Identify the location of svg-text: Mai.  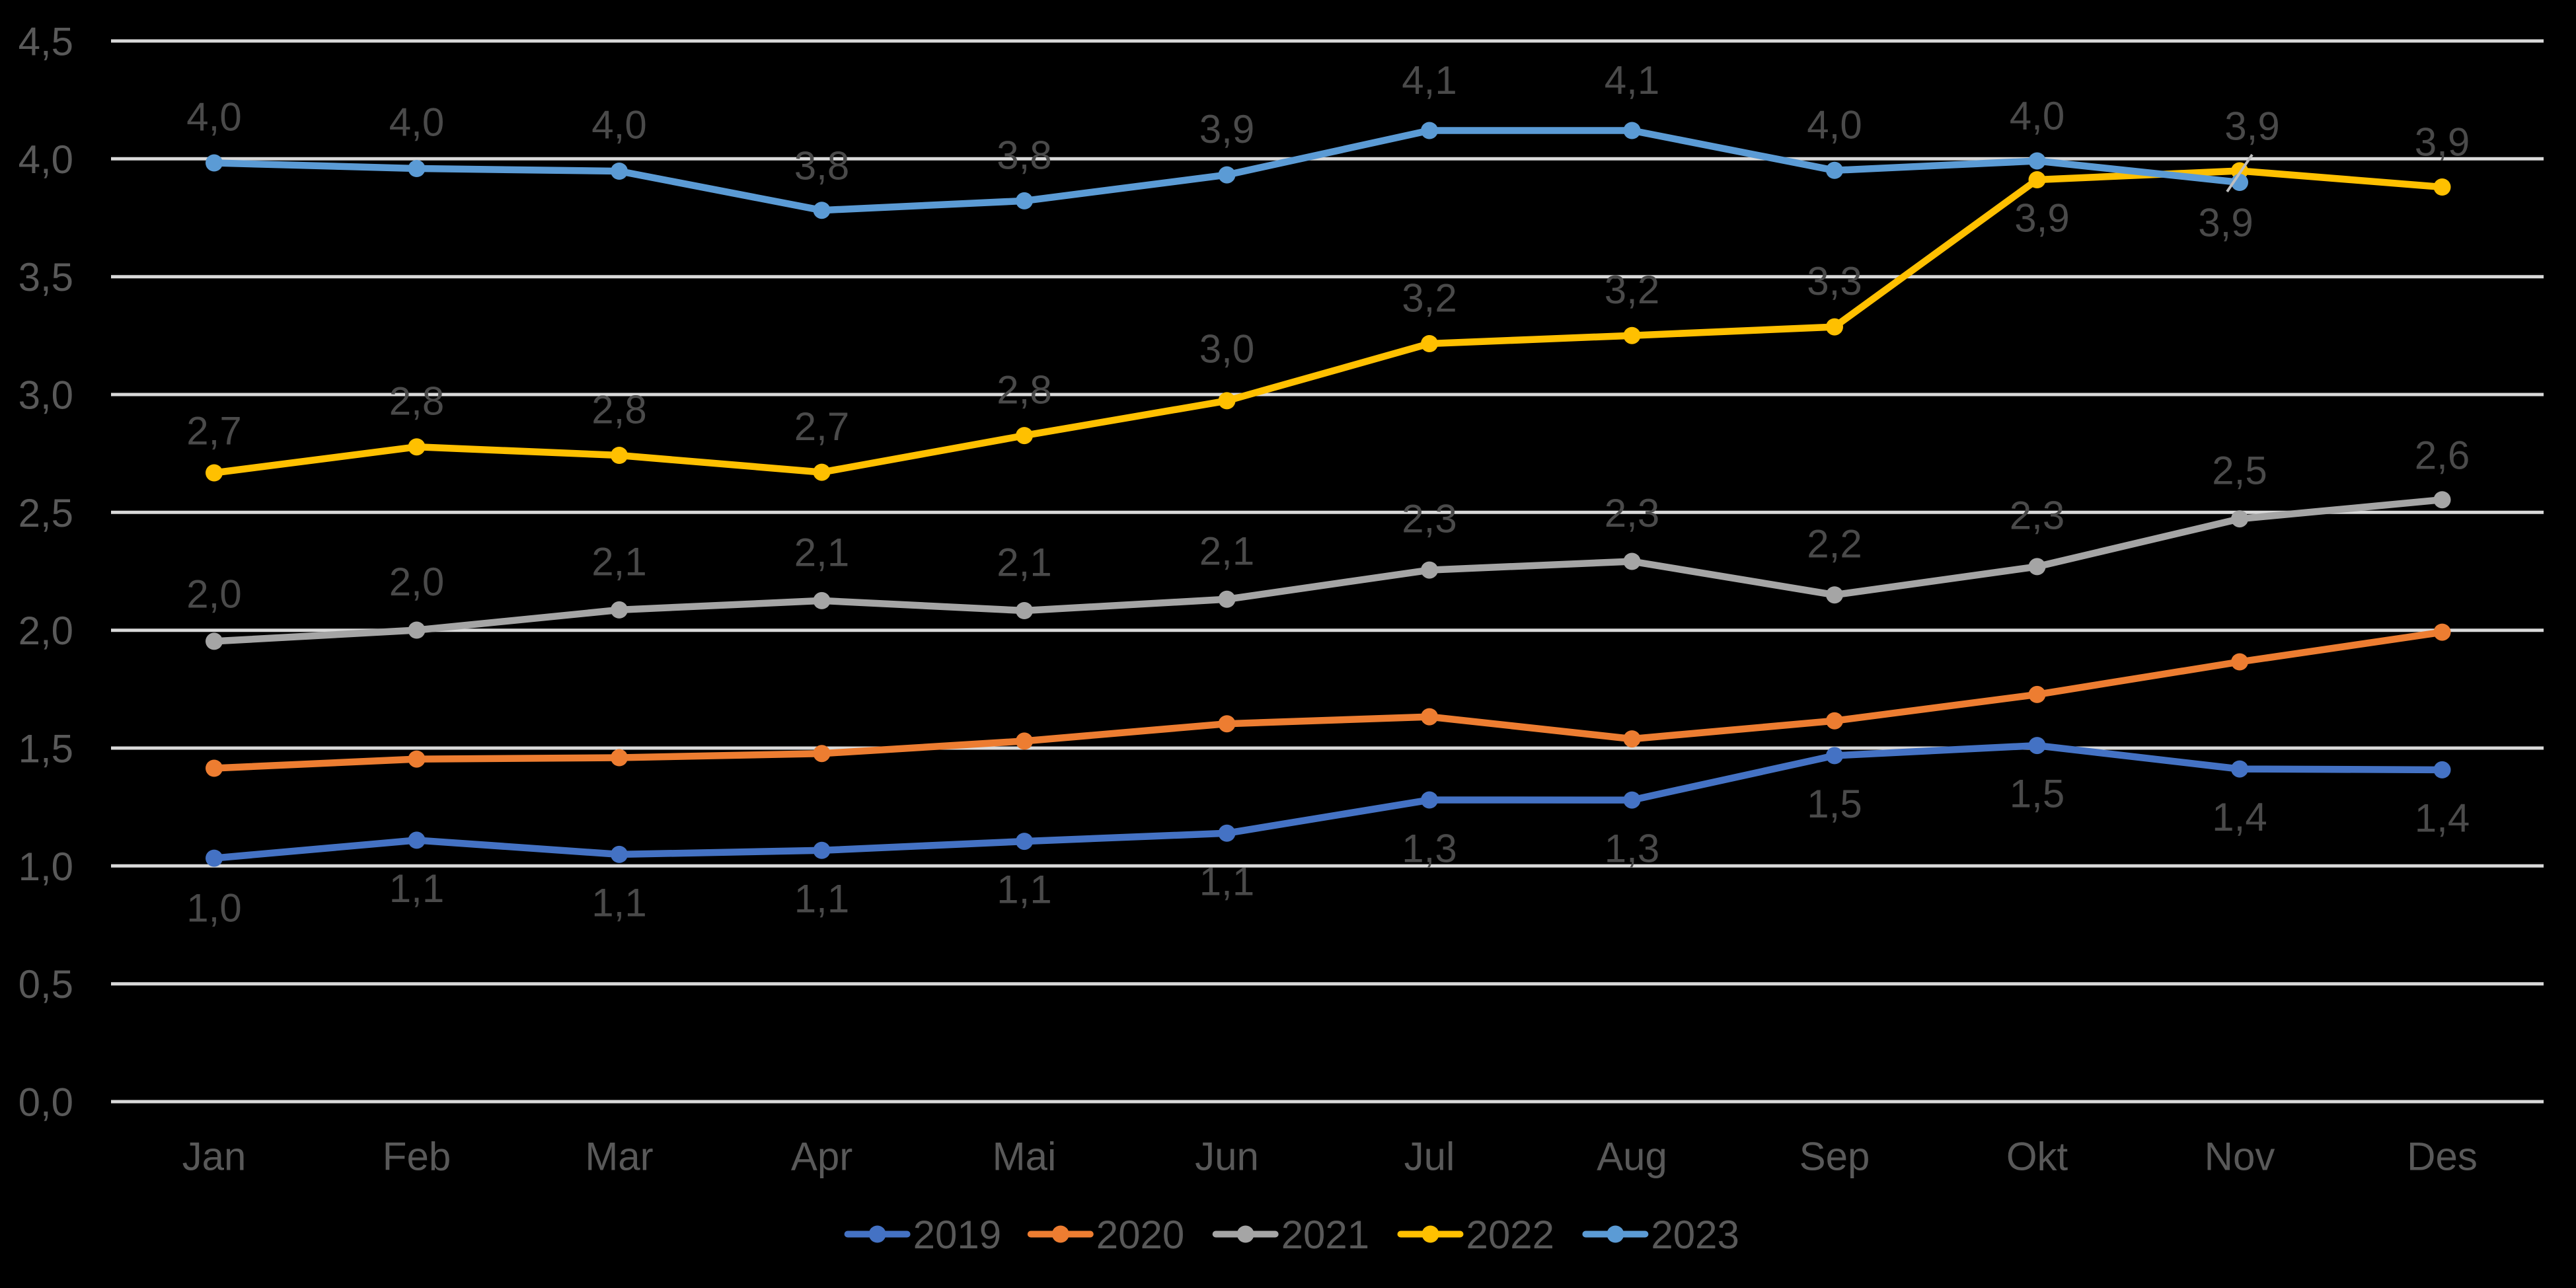
(1025, 1156).